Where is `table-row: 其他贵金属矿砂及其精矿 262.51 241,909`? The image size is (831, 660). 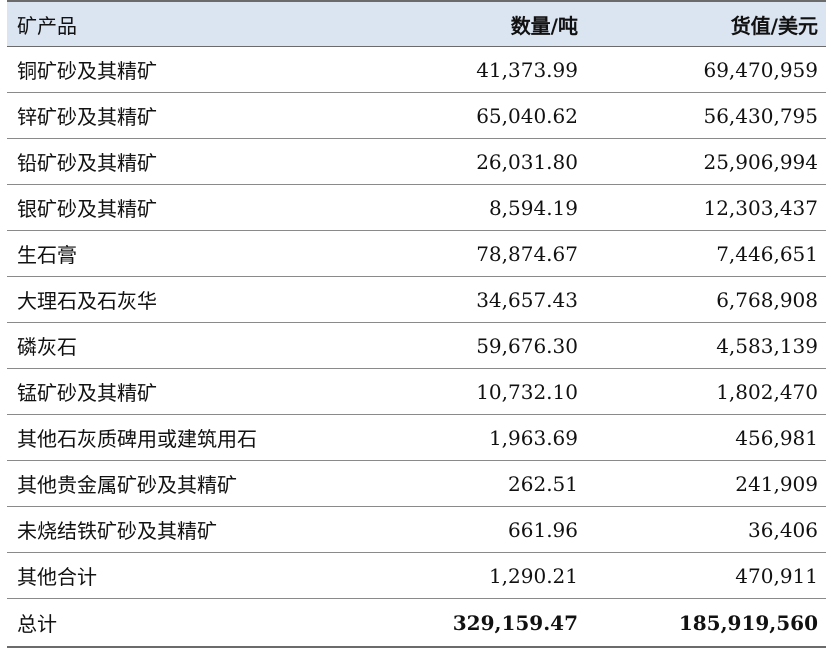 table-row: 其他贵金属矿砂及其精矿 262.51 241,909 is located at coordinates (416, 483).